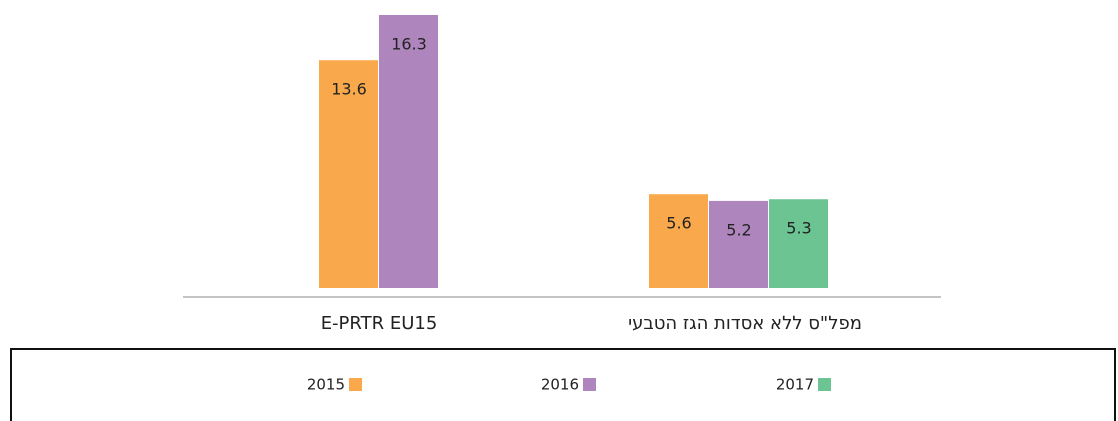 This screenshot has height=421, width=1118. I want to click on value-label: 5.6, so click(678, 223).